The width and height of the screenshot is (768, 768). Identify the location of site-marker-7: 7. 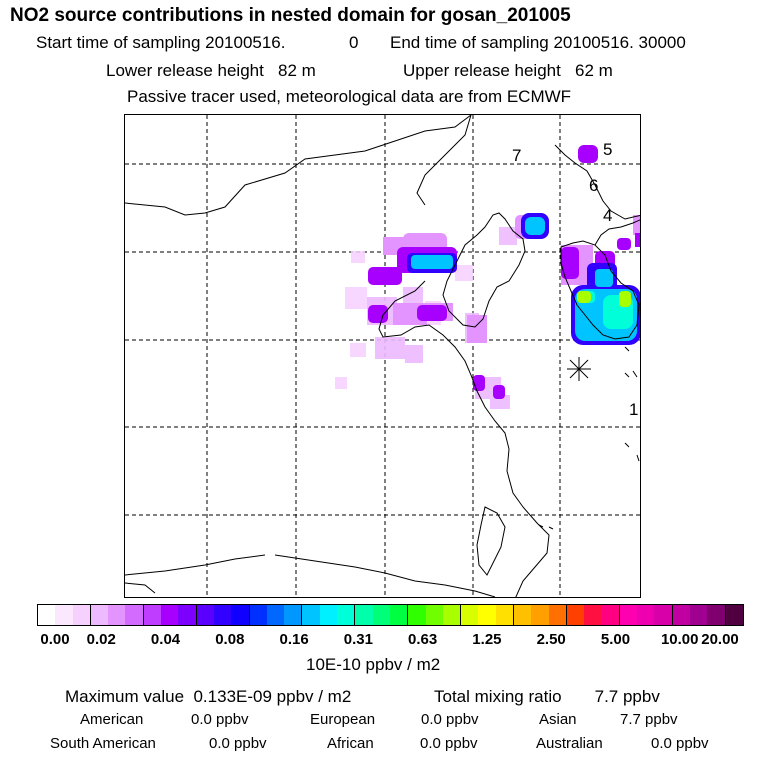
(516, 155).